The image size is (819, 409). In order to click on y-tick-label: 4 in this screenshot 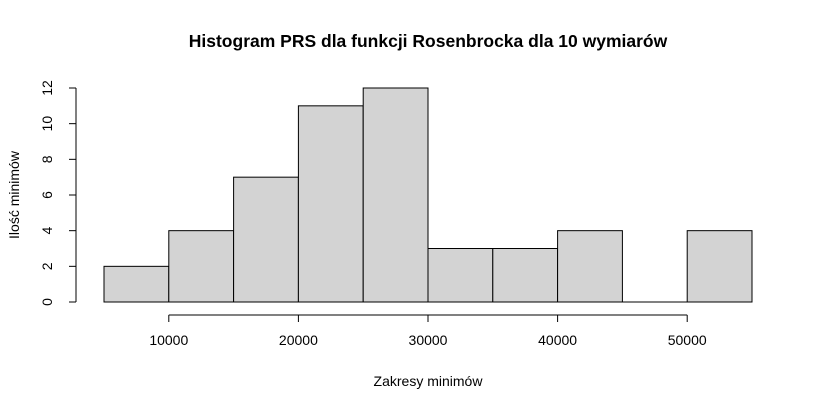, I will do `click(47, 231)`.